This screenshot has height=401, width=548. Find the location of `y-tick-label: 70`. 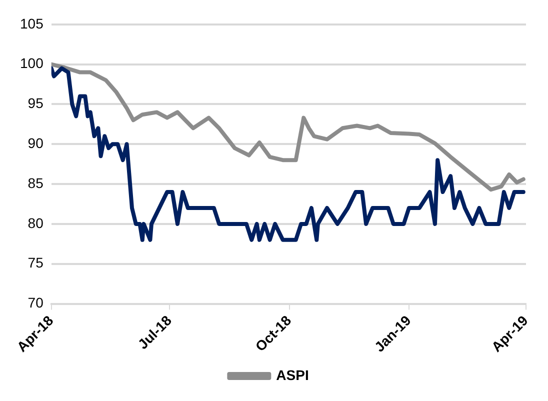

y-tick-label: 70 is located at coordinates (36, 302).